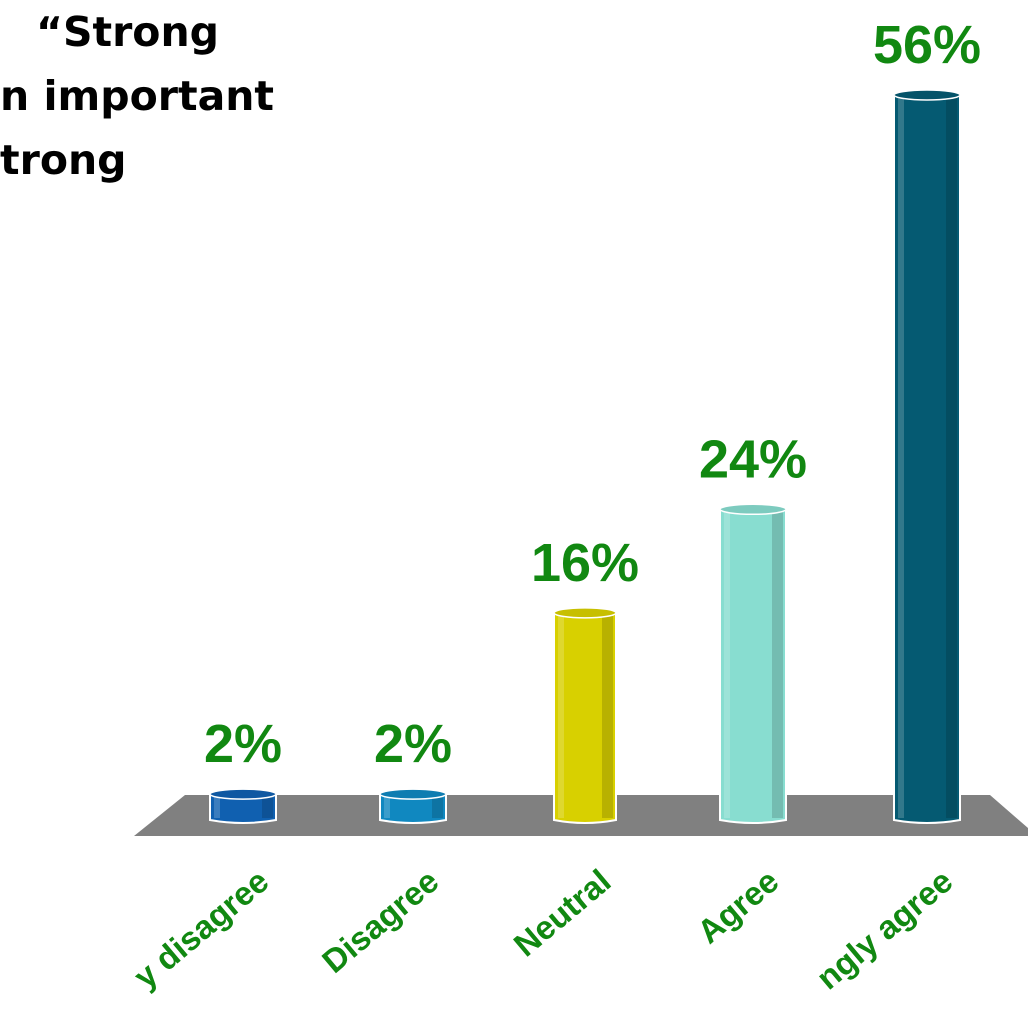  I want to click on value-label-4: 24%, so click(753, 459).